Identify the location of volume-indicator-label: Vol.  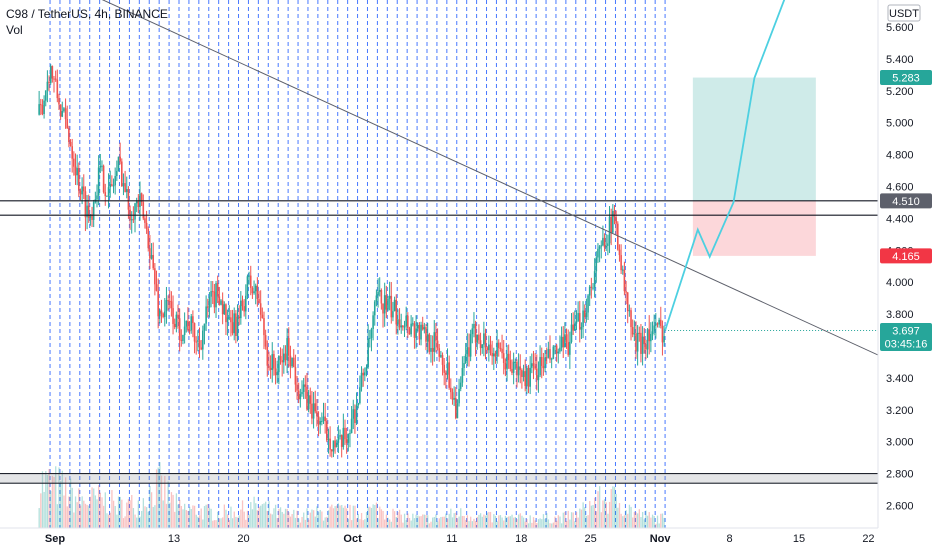
(14, 30).